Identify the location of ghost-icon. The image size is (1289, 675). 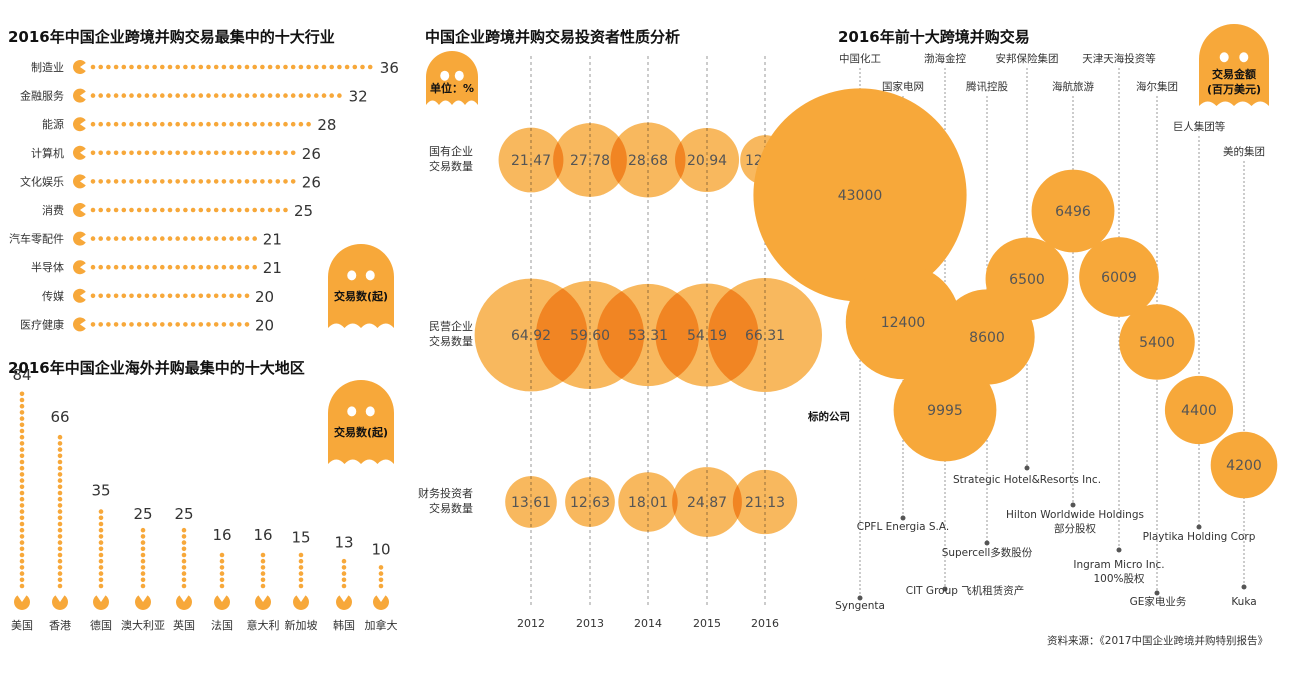
(452, 78).